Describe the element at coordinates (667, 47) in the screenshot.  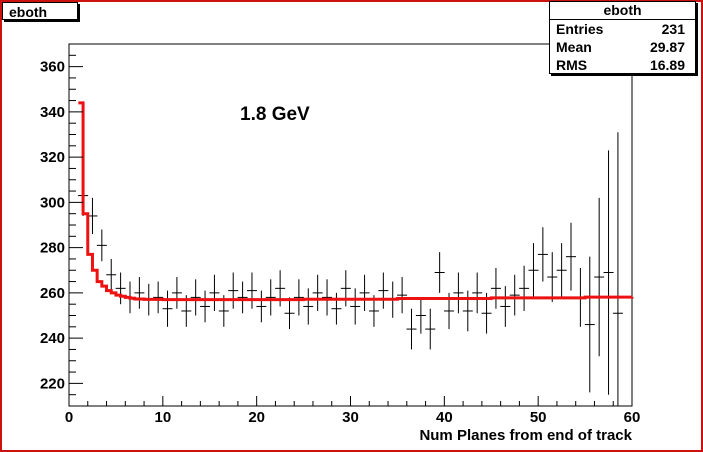
I see `stats-value: 29.87` at that location.